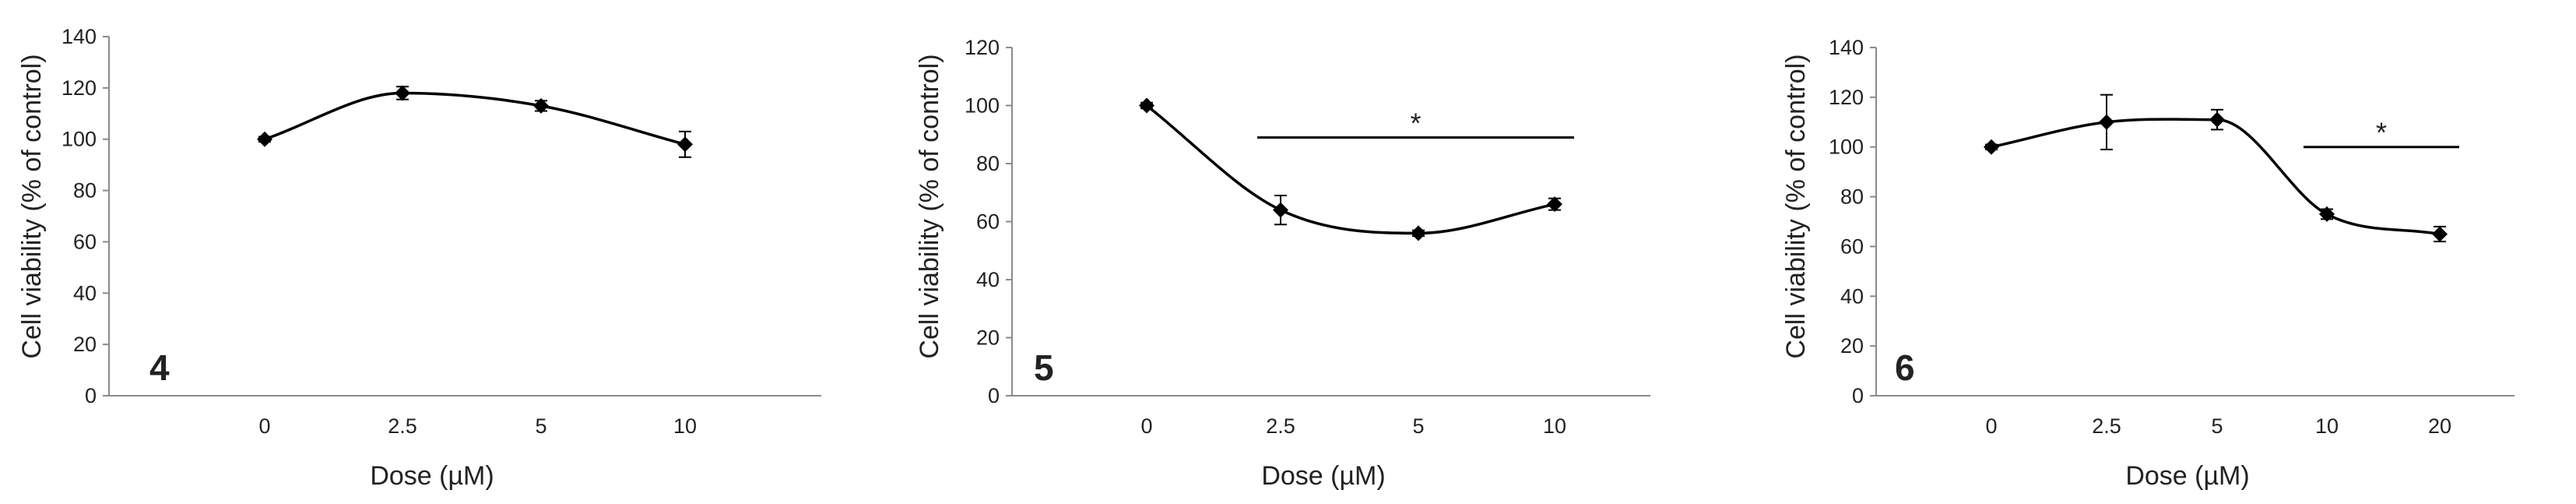 The width and height of the screenshot is (2576, 504). What do you see at coordinates (2440, 426) in the screenshot?
I see `x-tick-label: 20` at bounding box center [2440, 426].